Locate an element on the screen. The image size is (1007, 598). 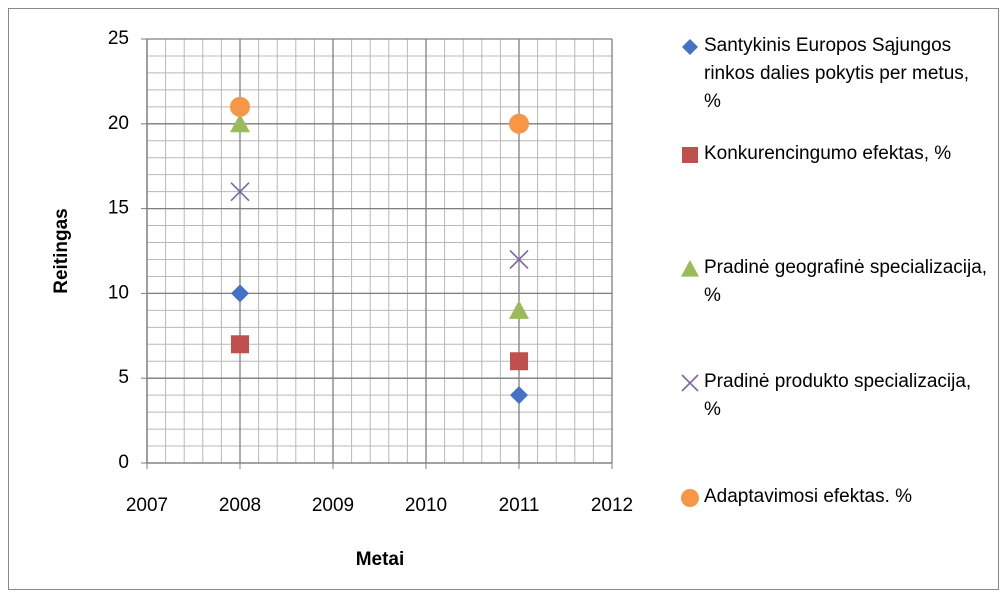
x-tick-label: 2007 is located at coordinates (147, 505).